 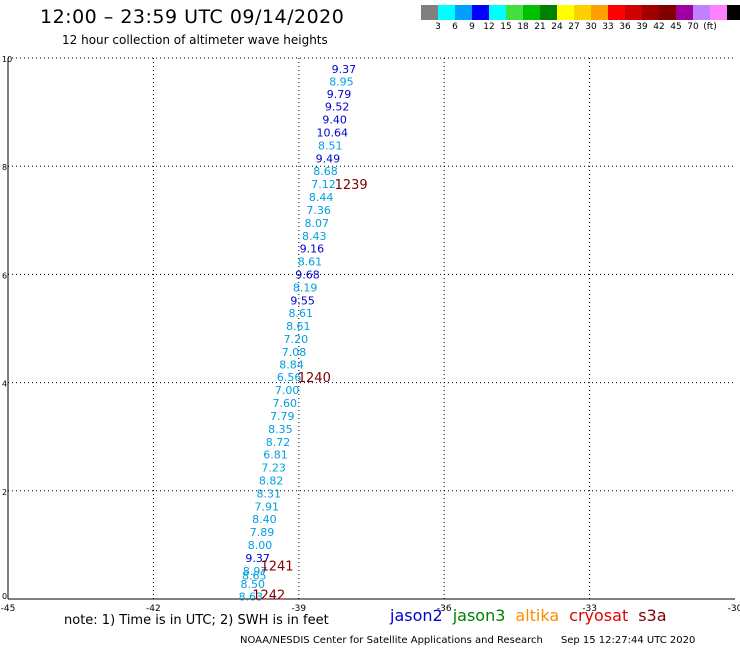 I want to click on color-scale-label: 42, so click(x=659, y=27).